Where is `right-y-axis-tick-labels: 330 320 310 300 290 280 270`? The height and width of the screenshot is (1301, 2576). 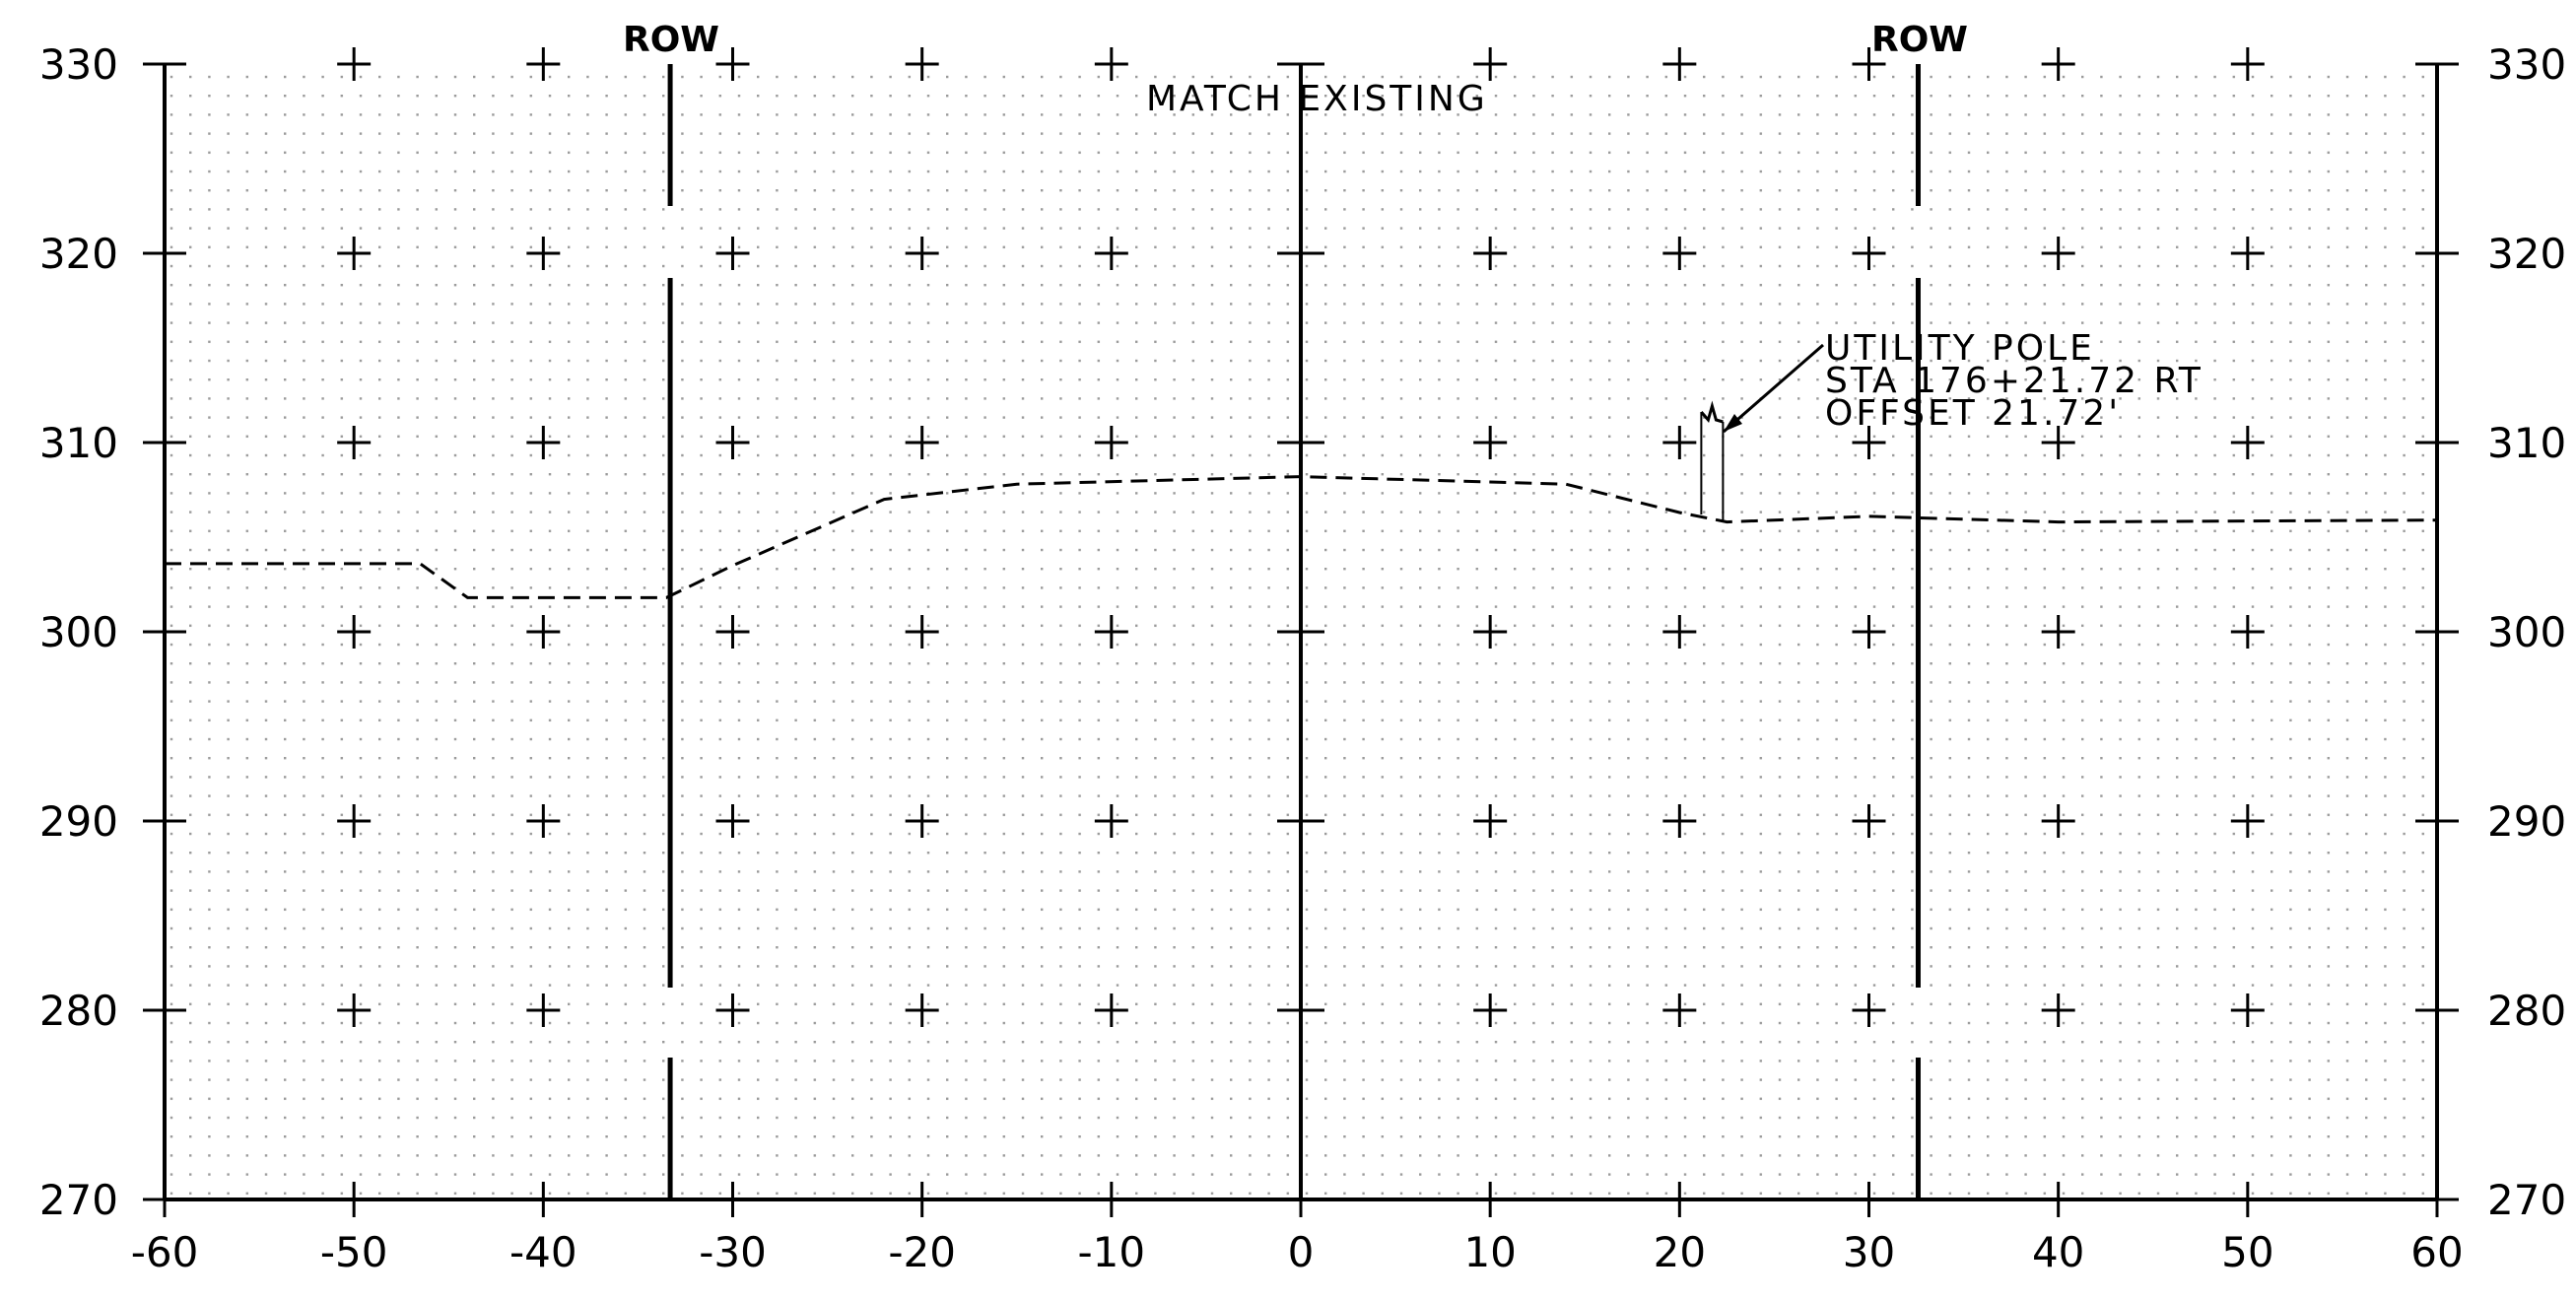 right-y-axis-tick-labels: 330 320 310 300 290 280 270 is located at coordinates (2526, 632).